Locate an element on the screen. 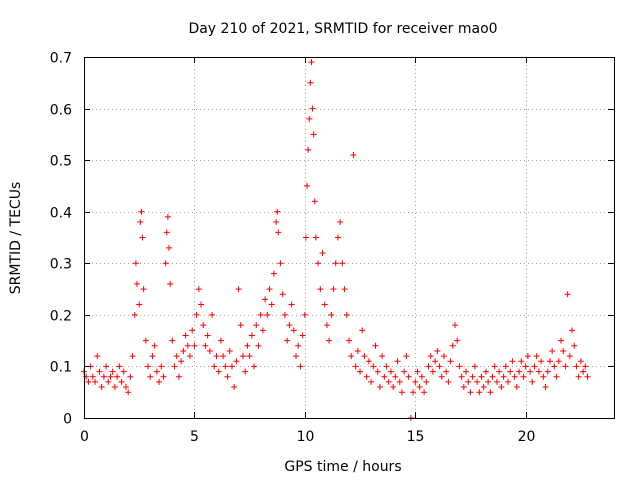 Image resolution: width=640 pixels, height=480 pixels. y-tick-label: 0.6 is located at coordinates (61, 111).